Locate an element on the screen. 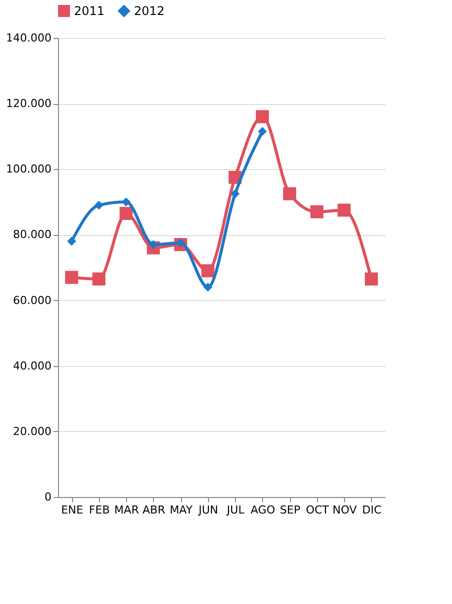 This screenshot has height=604, width=452. y-tick-label: 140.000 is located at coordinates (29, 38).